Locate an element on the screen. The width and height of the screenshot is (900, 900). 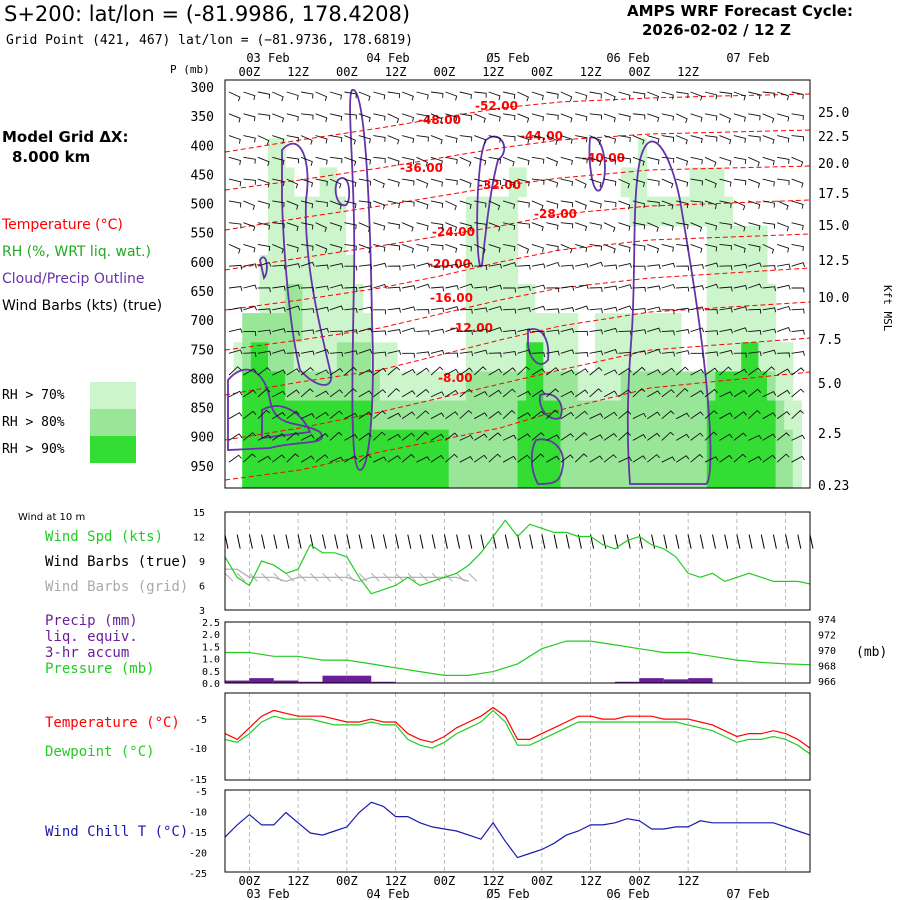
pressure-axis-title: P (mb) is located at coordinates (190, 69).